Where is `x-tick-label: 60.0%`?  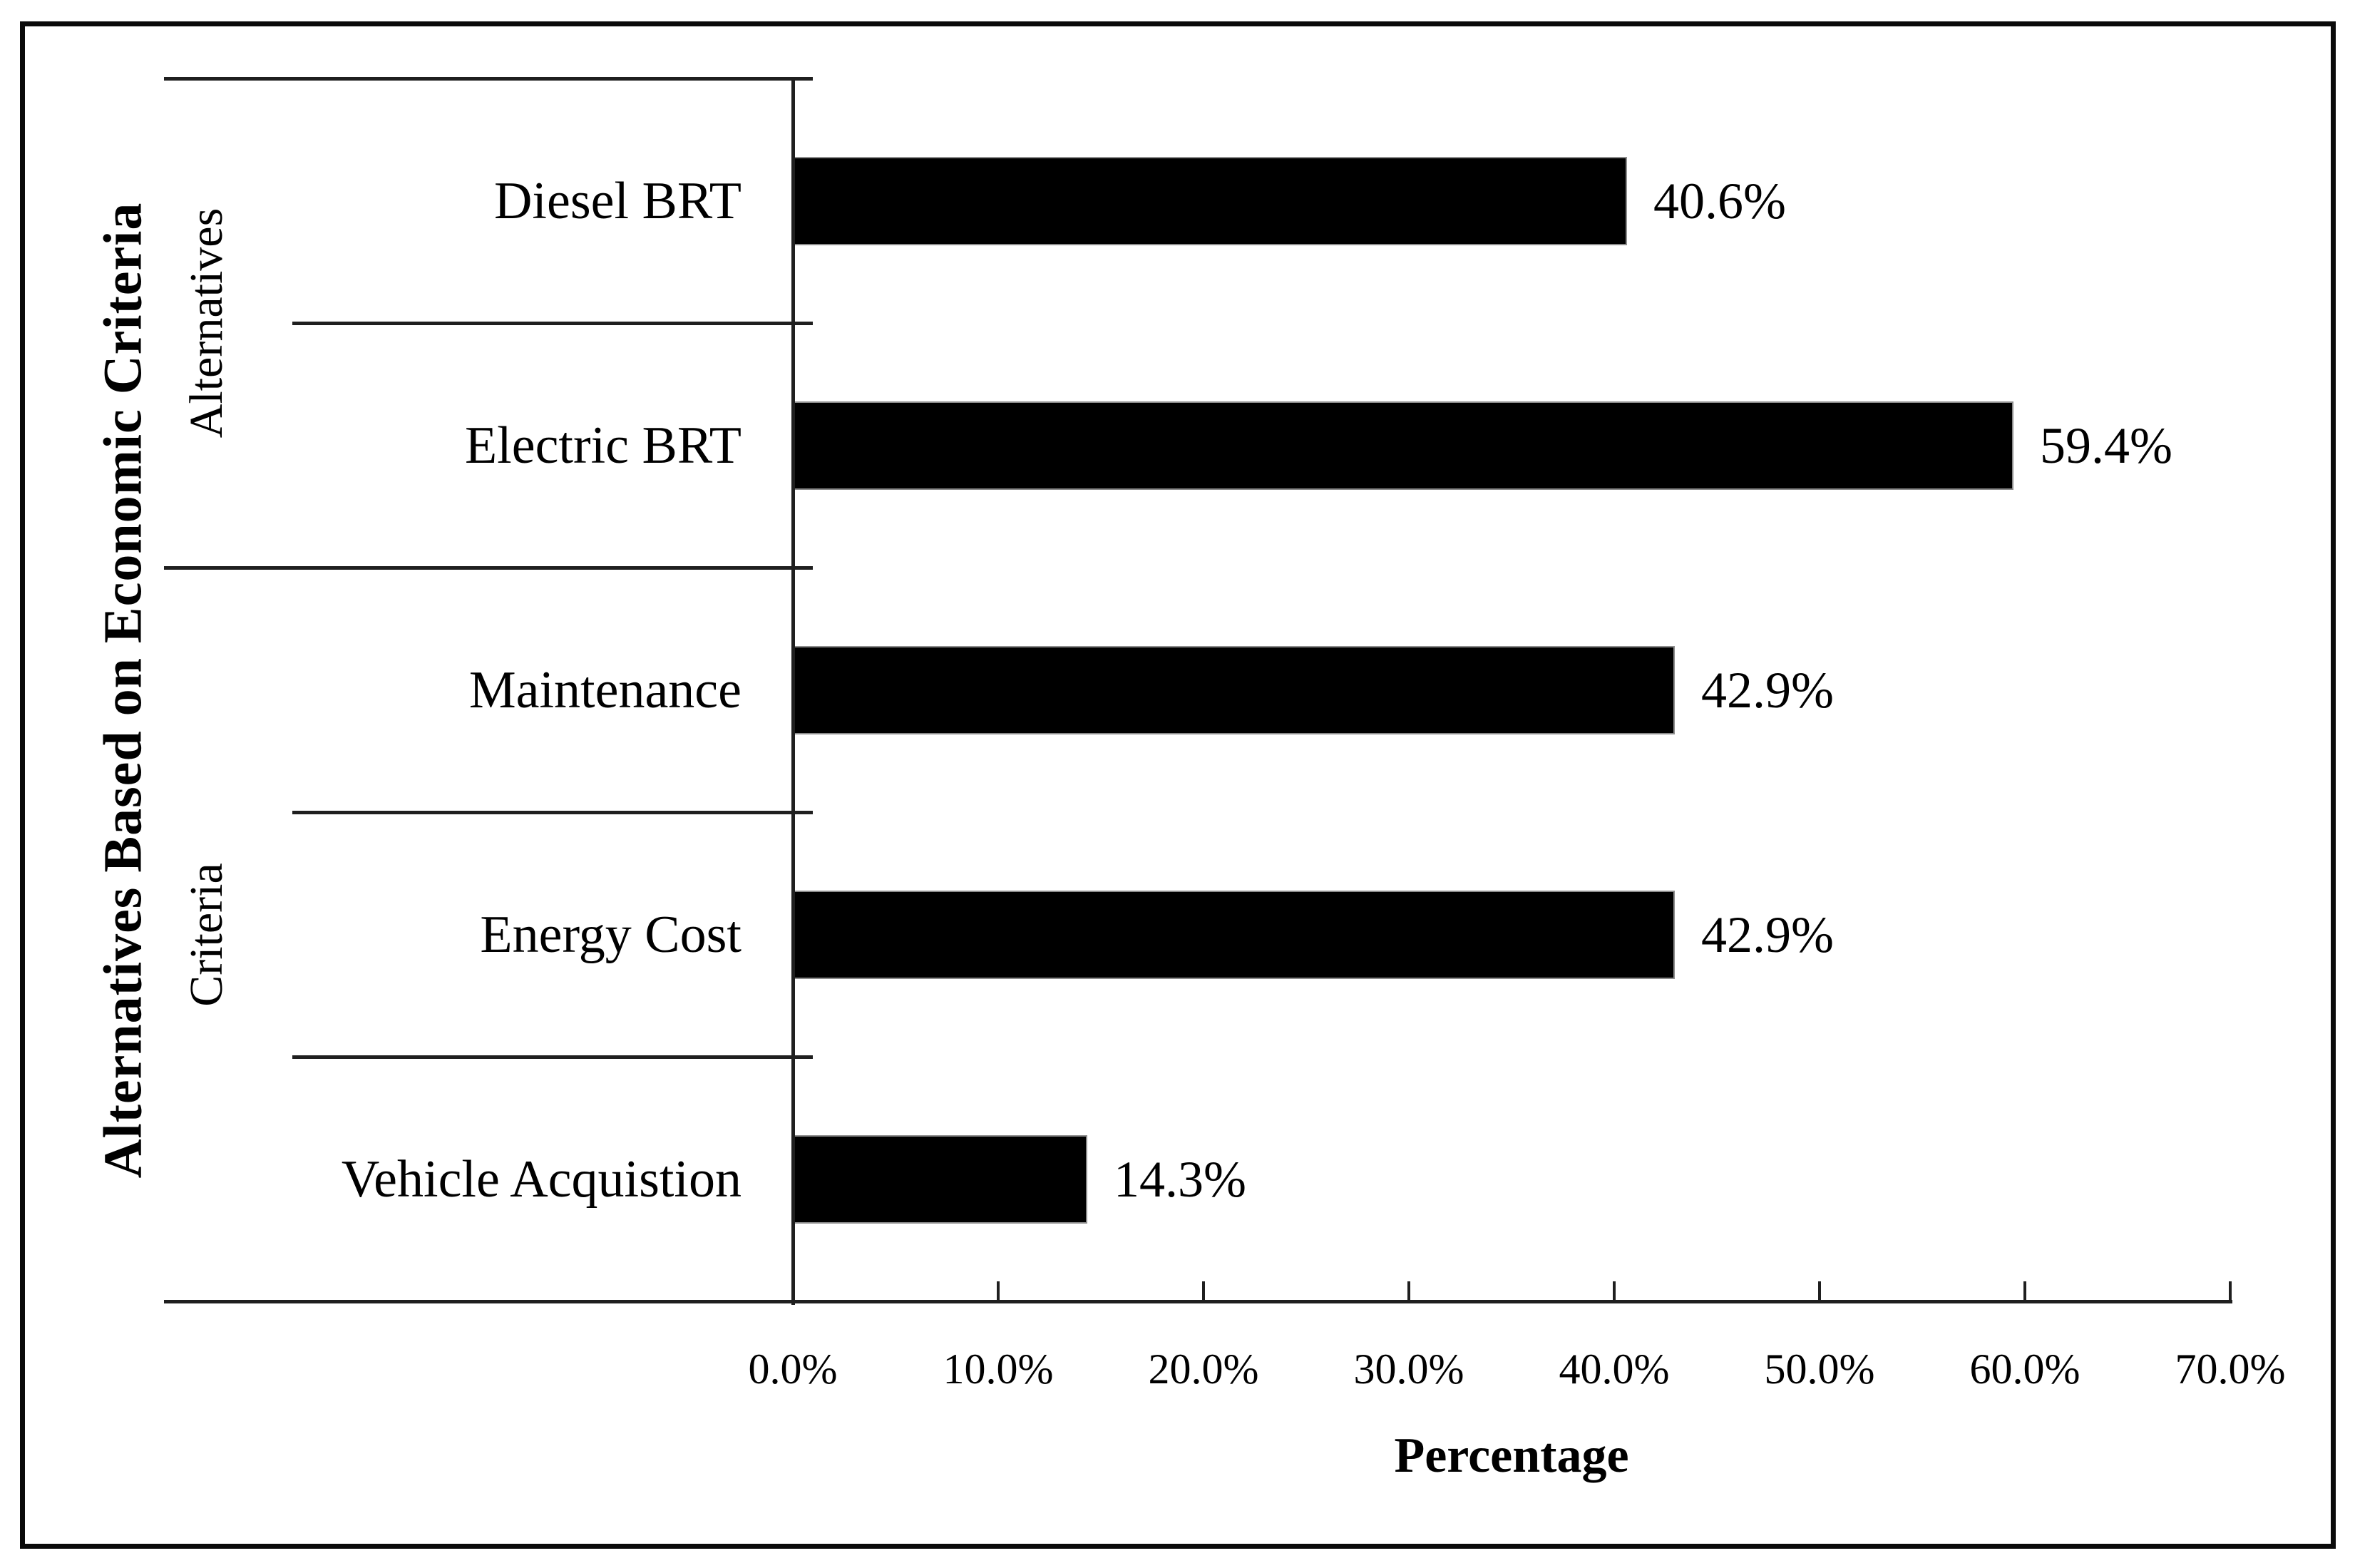
x-tick-label: 60.0% is located at coordinates (2024, 1369).